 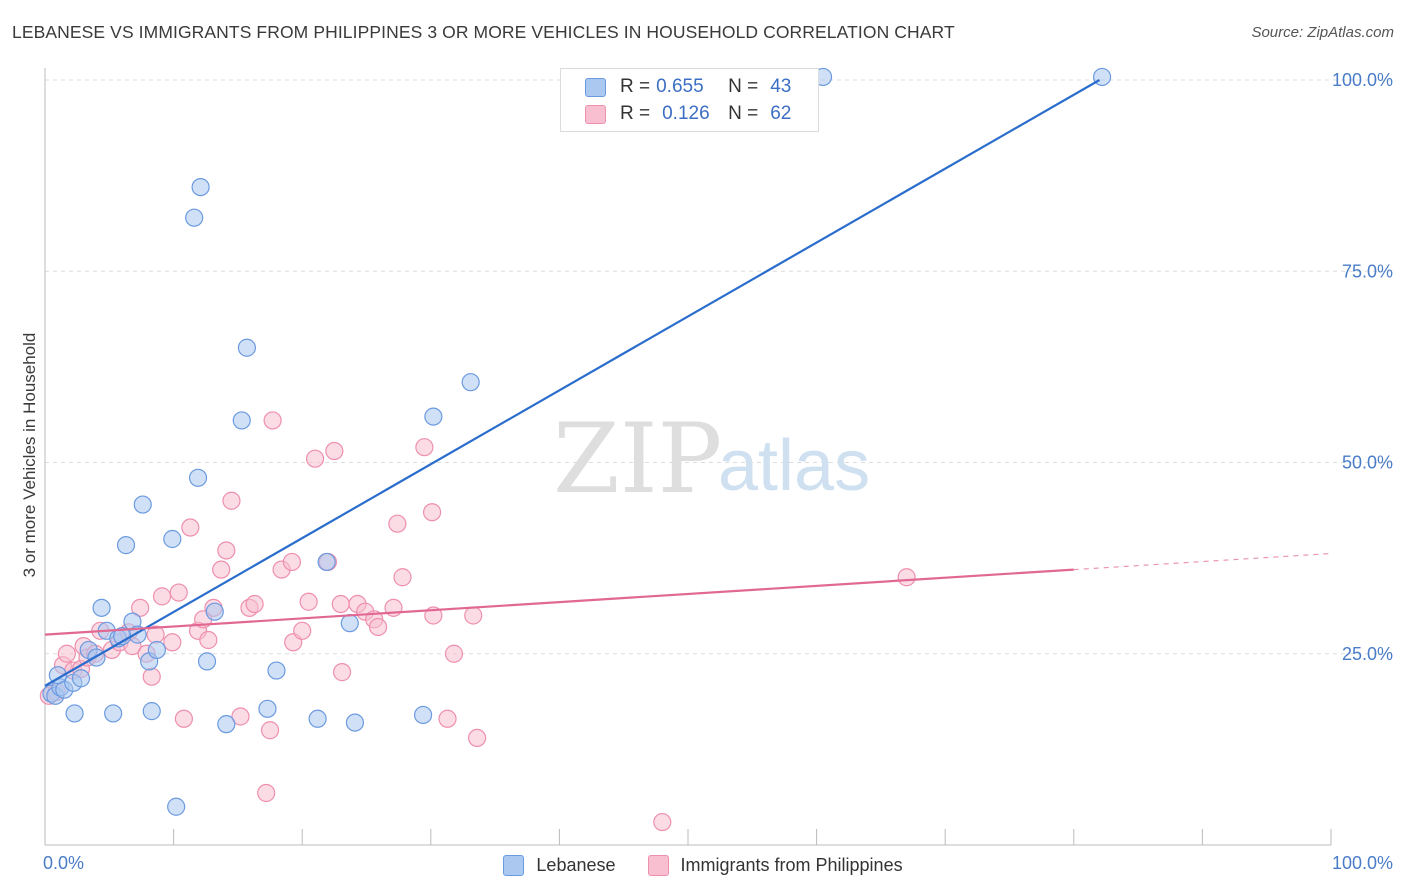 I want to click on legend-item-philippines: Immigrants from Philippines, so click(x=775, y=865).